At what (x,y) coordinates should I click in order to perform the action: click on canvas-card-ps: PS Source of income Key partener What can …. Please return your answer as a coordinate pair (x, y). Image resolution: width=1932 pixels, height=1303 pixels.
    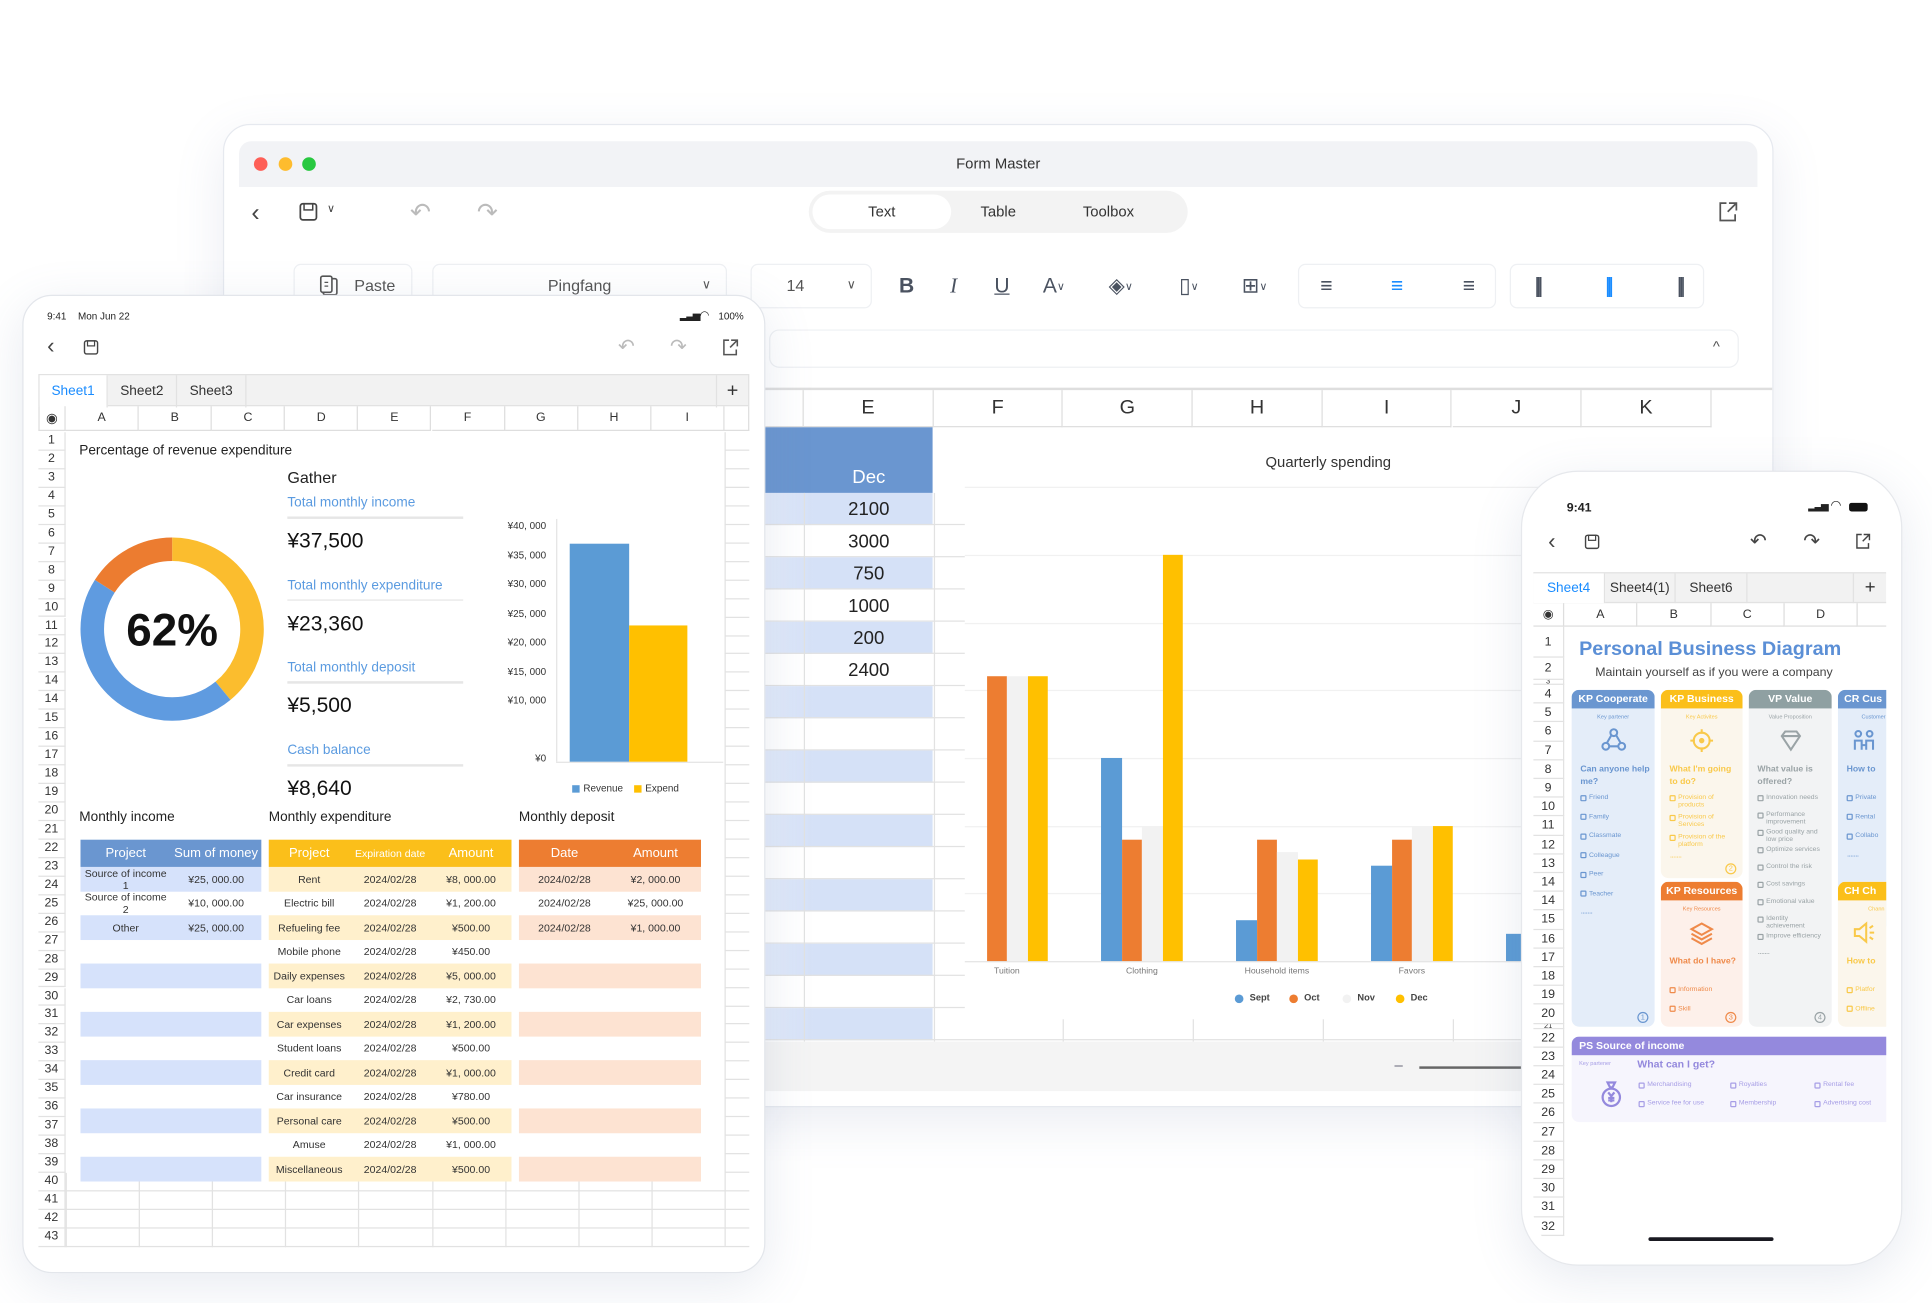
    Looking at the image, I should click on (1729, 1079).